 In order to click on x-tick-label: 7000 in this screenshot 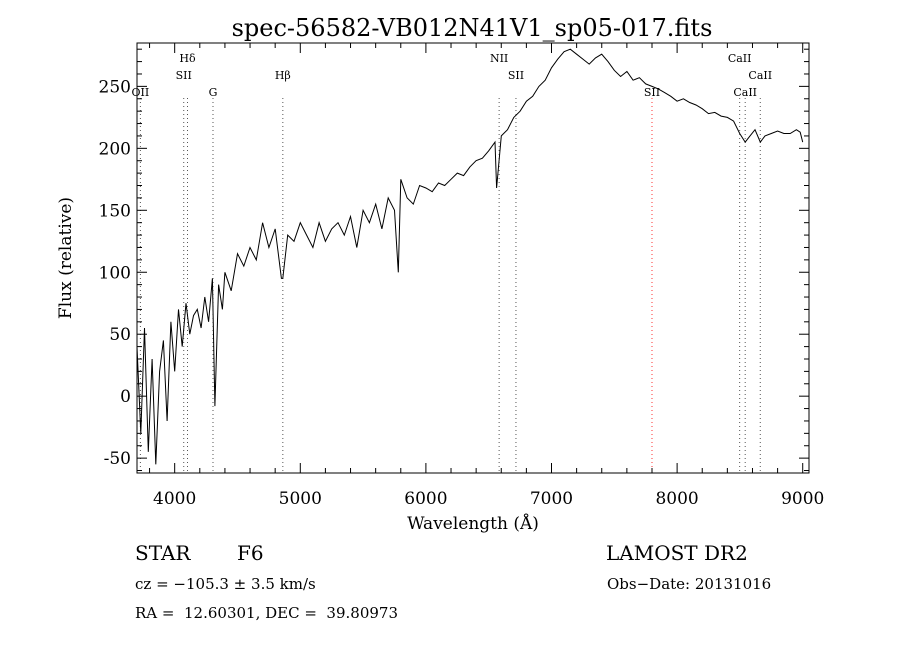, I will do `click(551, 499)`.